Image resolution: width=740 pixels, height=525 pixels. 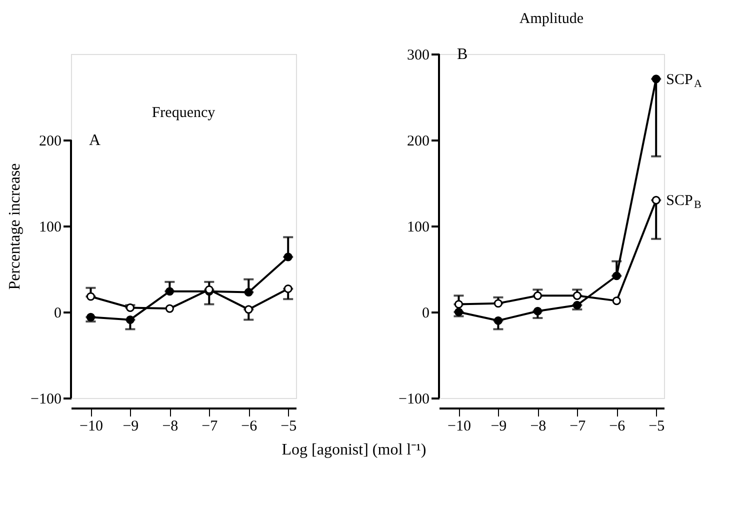 I want to click on x-axis-title: Log [agonist] (mol l⁻¹), so click(x=354, y=450).